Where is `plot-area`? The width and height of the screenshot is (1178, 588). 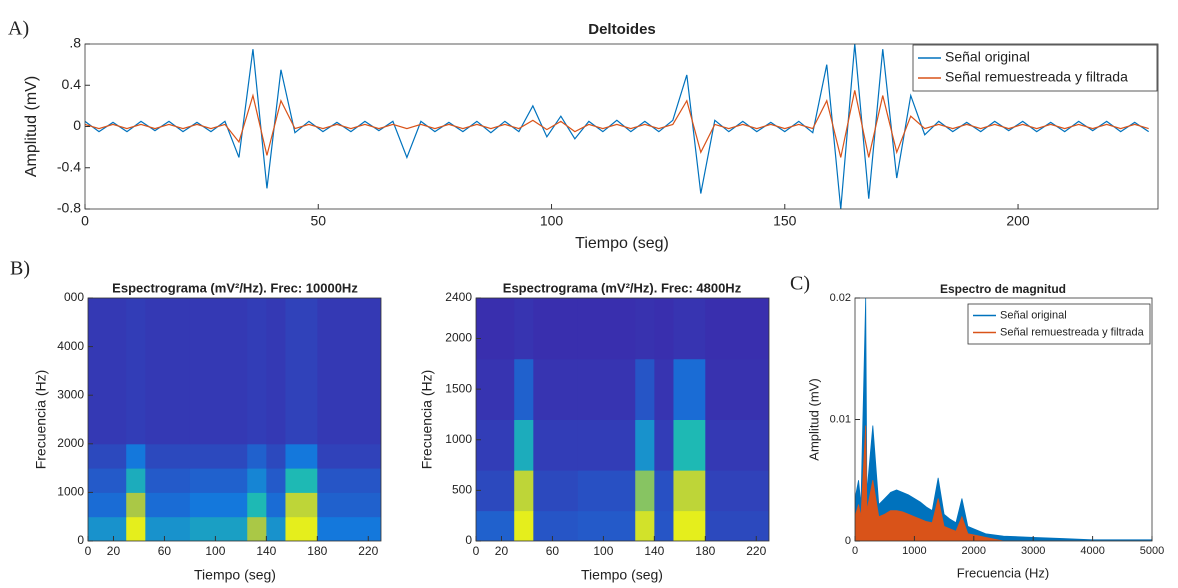 plot-area is located at coordinates (234, 419).